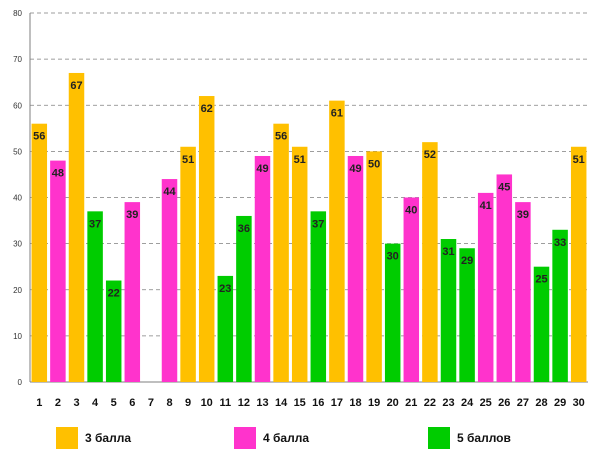 The height and width of the screenshot is (460, 597). I want to click on data-label: 62, so click(207, 109).